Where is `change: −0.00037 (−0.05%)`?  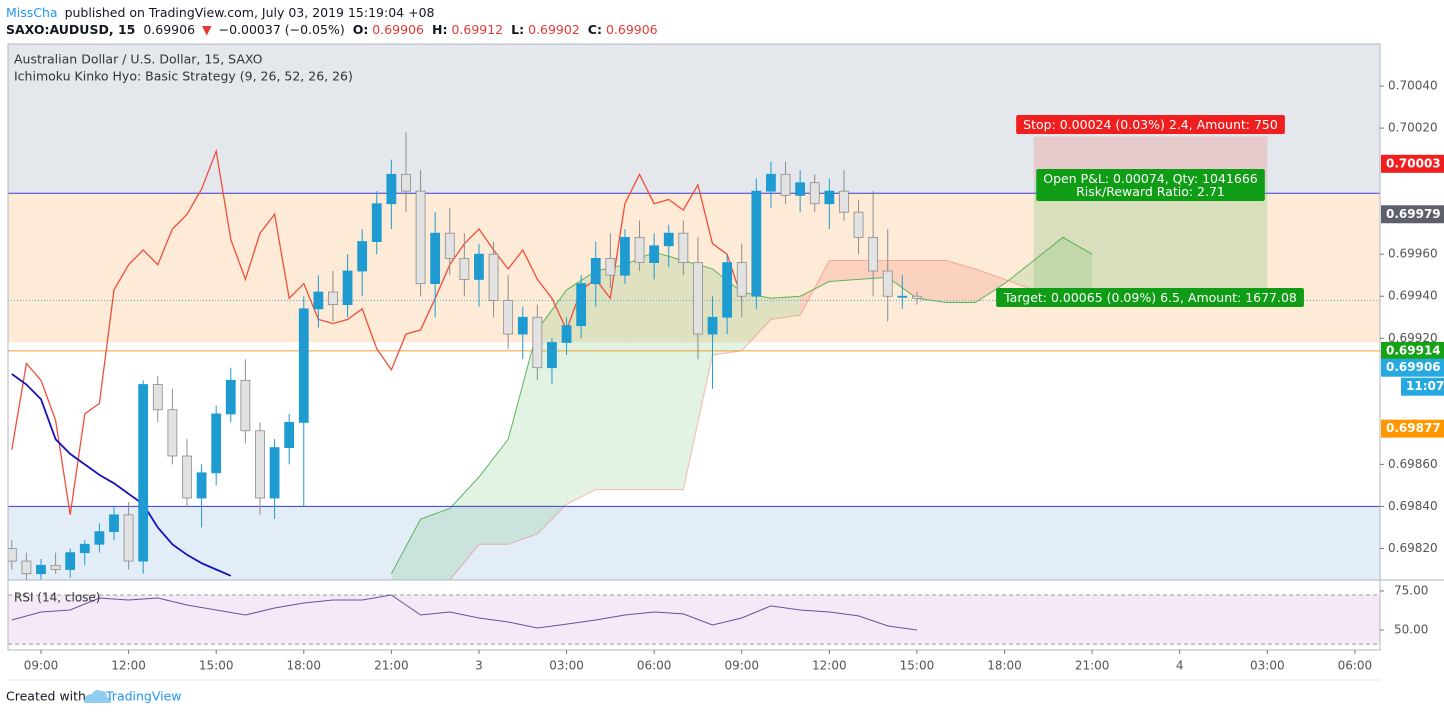 change: −0.00037 (−0.05%) is located at coordinates (282, 29).